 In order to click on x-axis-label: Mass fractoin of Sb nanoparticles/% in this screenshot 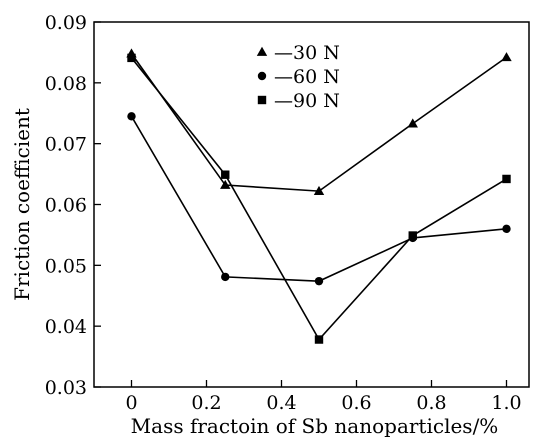, I will do `click(315, 426)`.